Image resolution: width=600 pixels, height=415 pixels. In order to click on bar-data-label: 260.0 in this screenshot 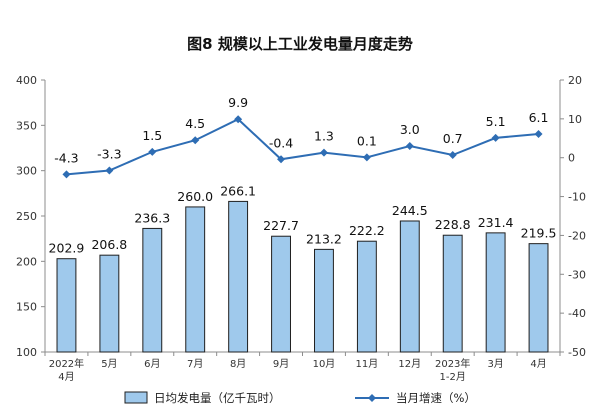, I will do `click(195, 196)`.